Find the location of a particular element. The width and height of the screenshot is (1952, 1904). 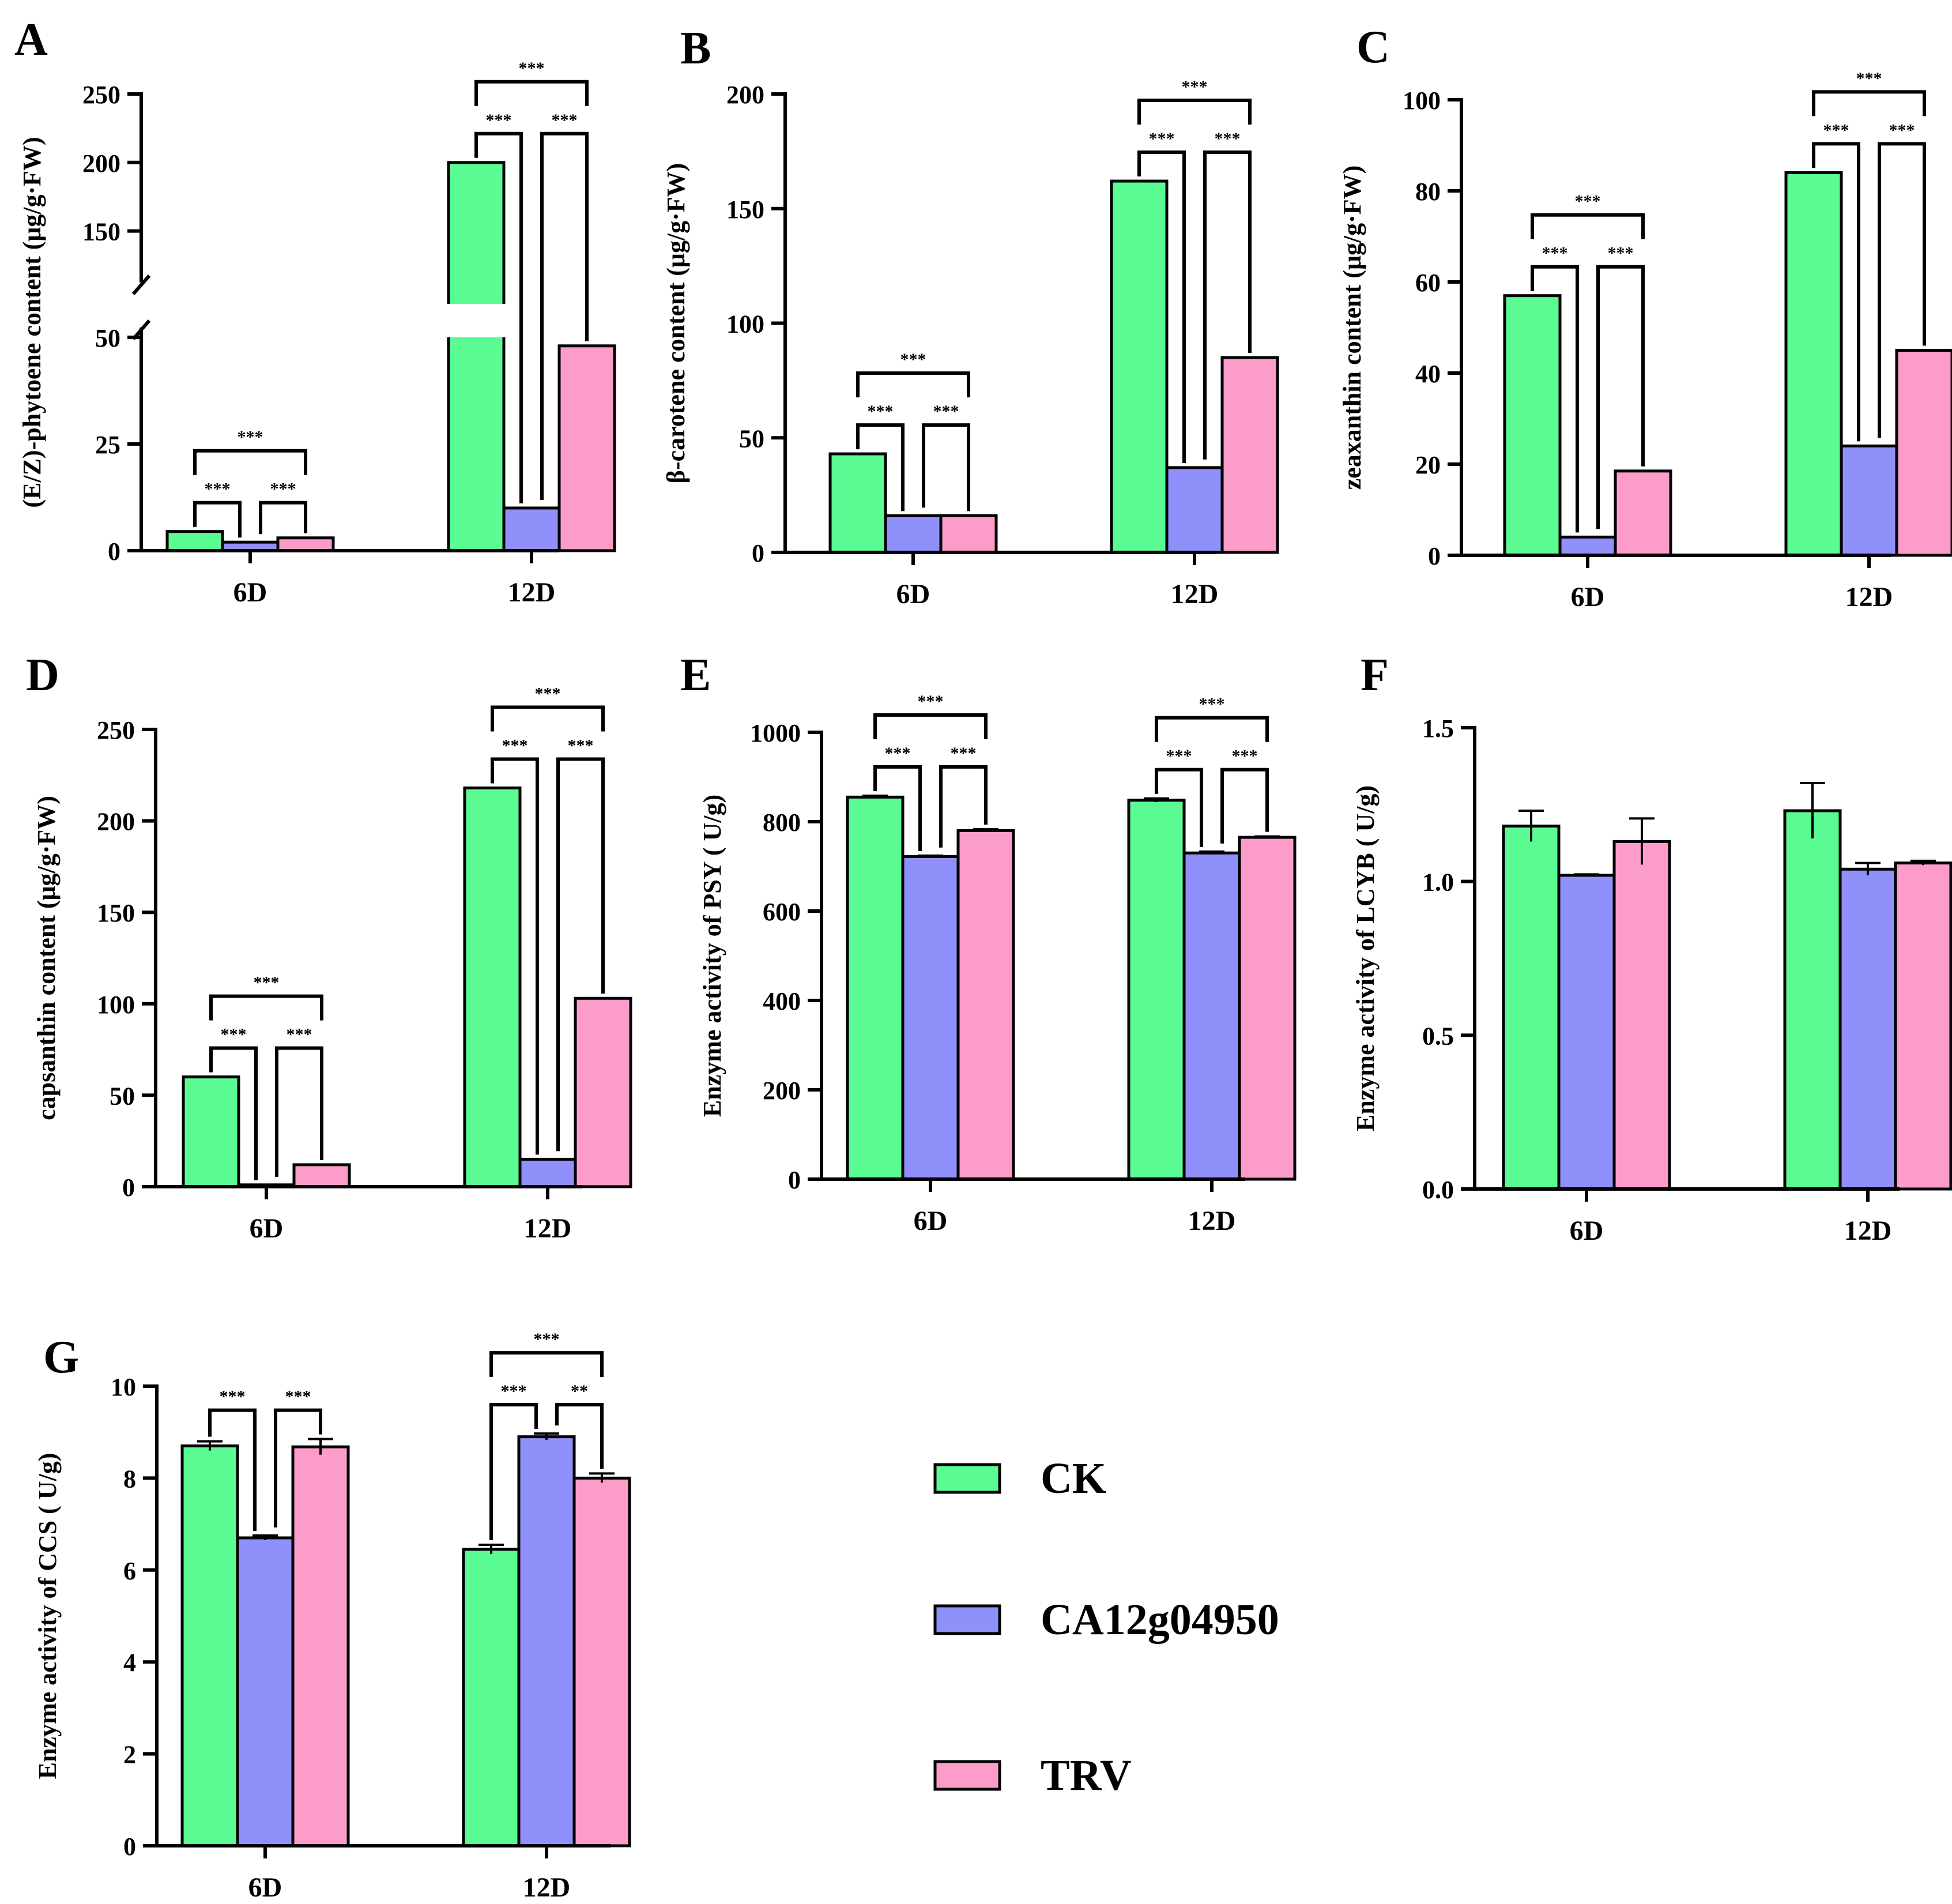

legend-swatch-ck is located at coordinates (967, 1478).